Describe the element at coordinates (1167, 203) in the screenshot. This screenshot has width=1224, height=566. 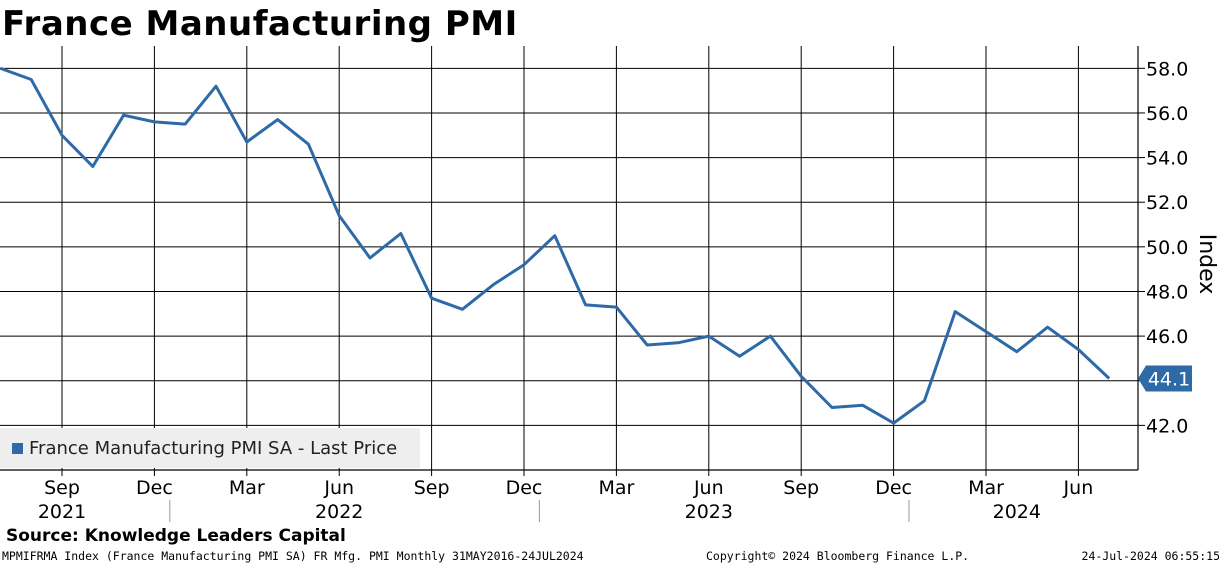
I see `y-tick-label: 52.0` at that location.